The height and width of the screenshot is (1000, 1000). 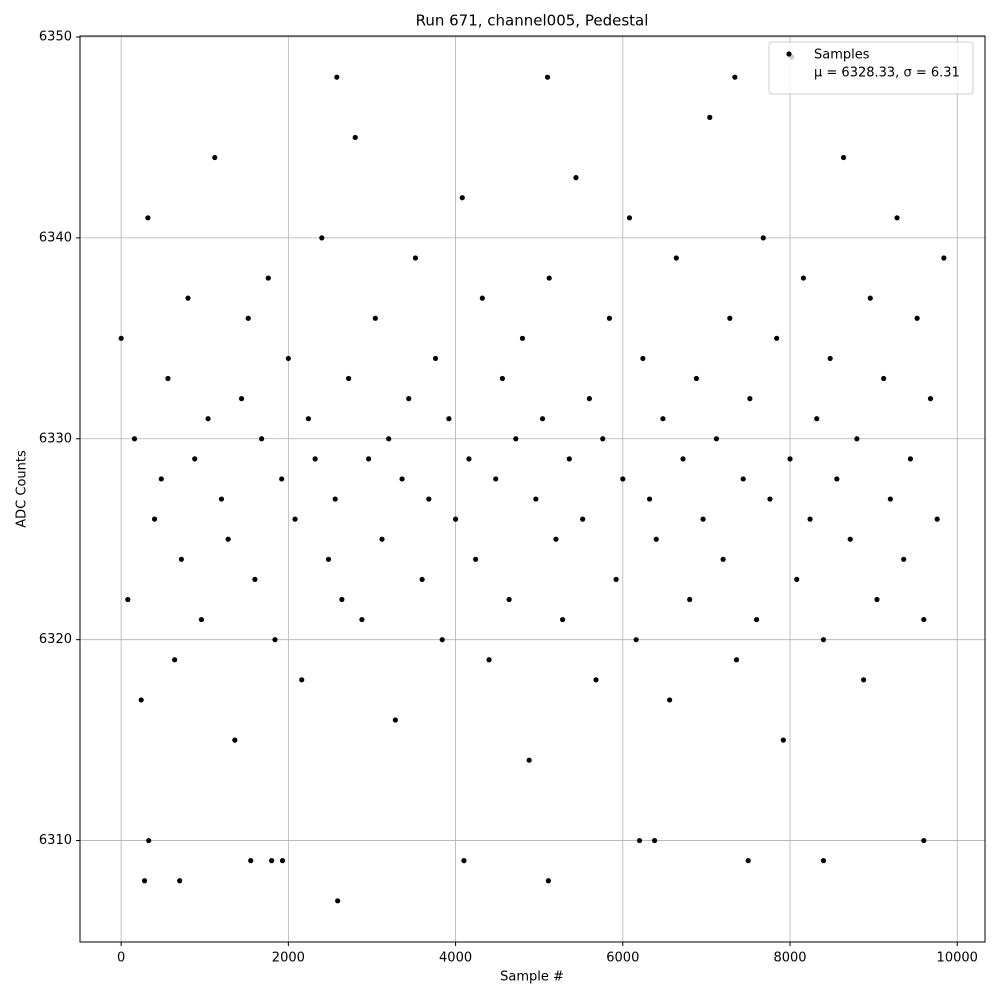 What do you see at coordinates (55, 639) in the screenshot?
I see `y-tick-label: 6320` at bounding box center [55, 639].